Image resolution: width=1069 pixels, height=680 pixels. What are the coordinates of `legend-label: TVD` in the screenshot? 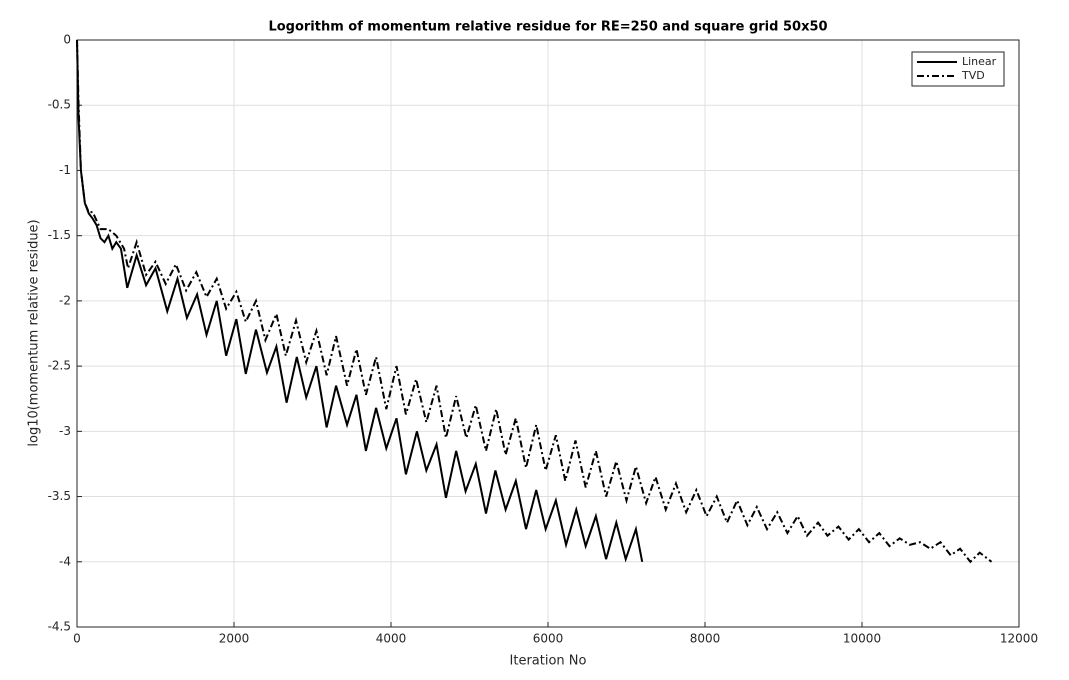 It's located at (973, 75).